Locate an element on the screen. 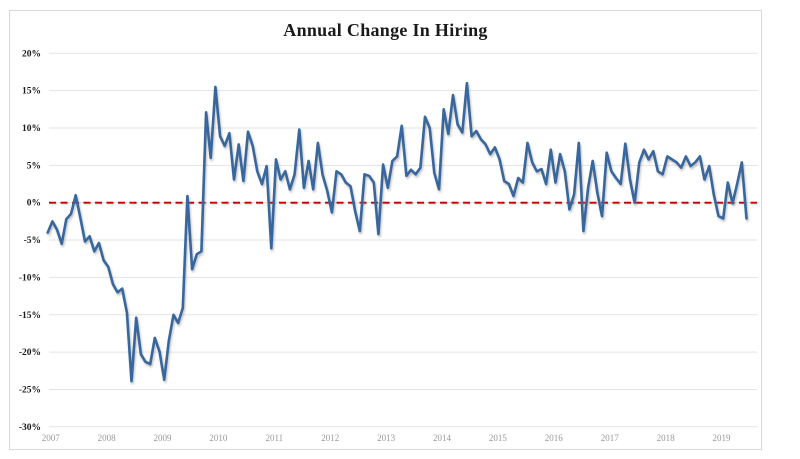 This screenshot has height=459, width=800. x-axis-label: 2014 is located at coordinates (442, 438).